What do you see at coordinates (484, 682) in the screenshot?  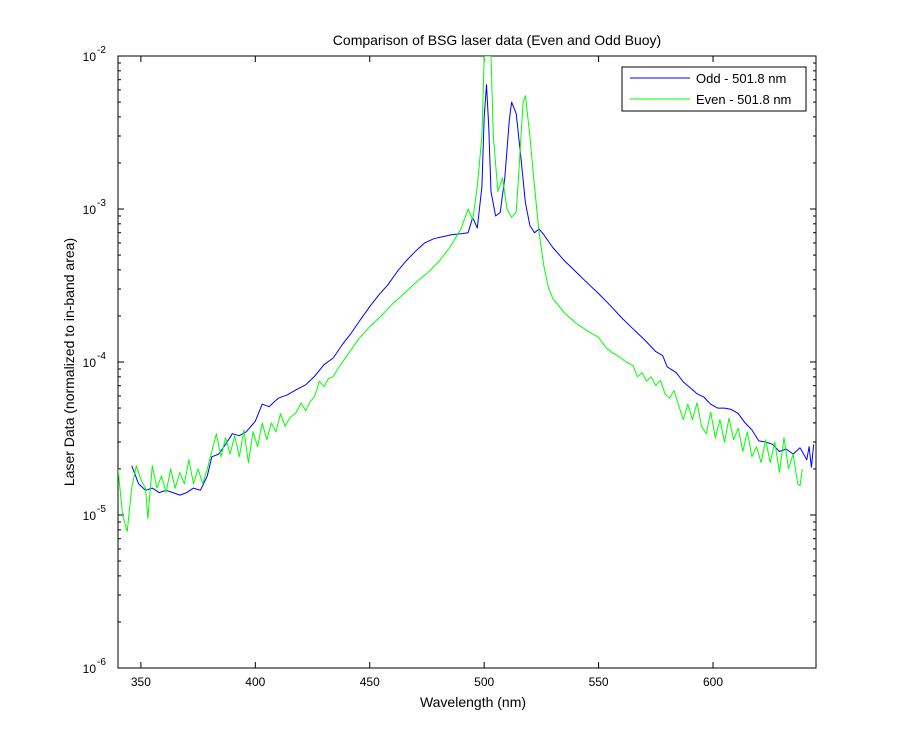 I see `x-tick-label: 500` at bounding box center [484, 682].